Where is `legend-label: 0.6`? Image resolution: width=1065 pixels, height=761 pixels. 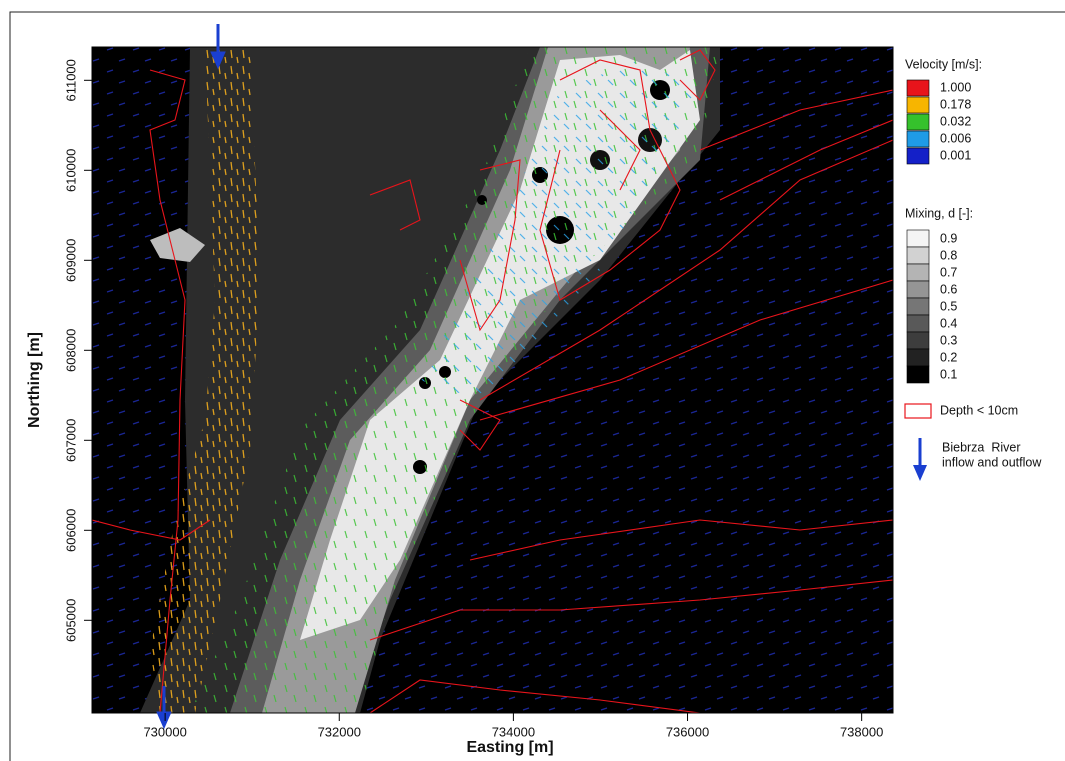
legend-label: 0.6 is located at coordinates (948, 289).